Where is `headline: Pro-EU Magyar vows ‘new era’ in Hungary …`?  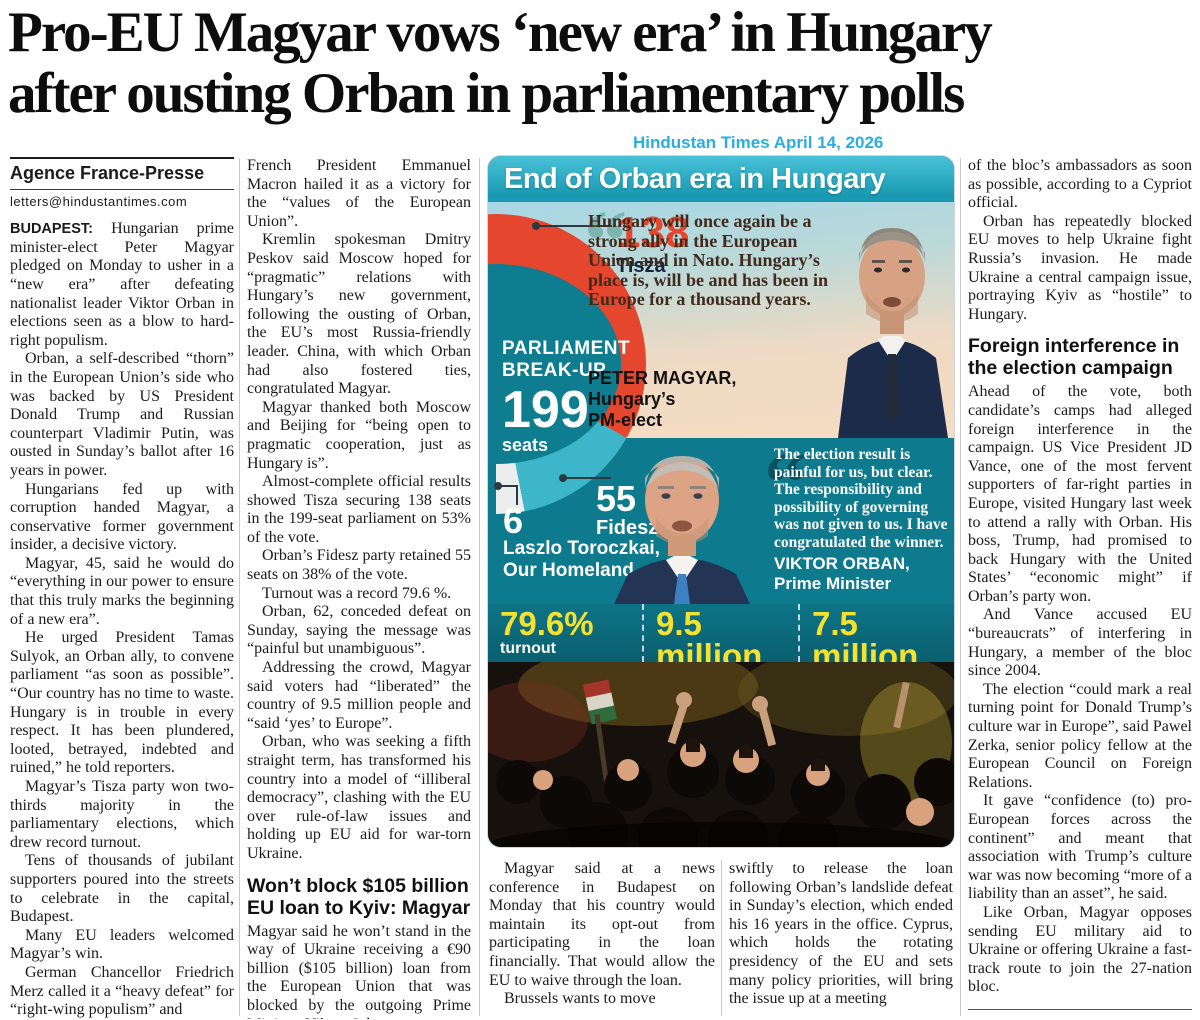 headline: Pro-EU Magyar vows ‘new era’ in Hungary … is located at coordinates (603, 63).